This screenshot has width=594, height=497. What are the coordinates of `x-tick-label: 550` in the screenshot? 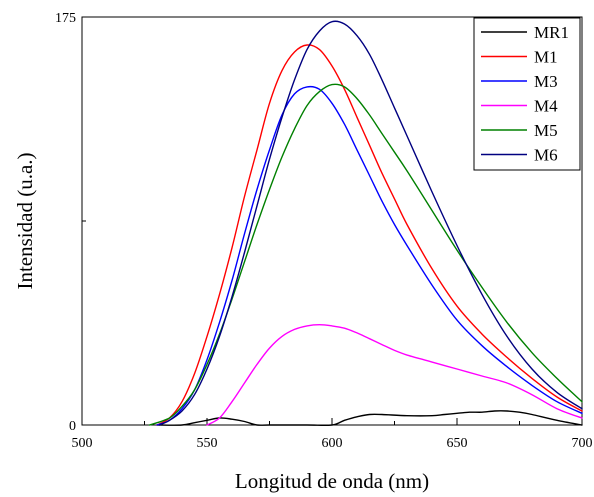 It's located at (207, 443).